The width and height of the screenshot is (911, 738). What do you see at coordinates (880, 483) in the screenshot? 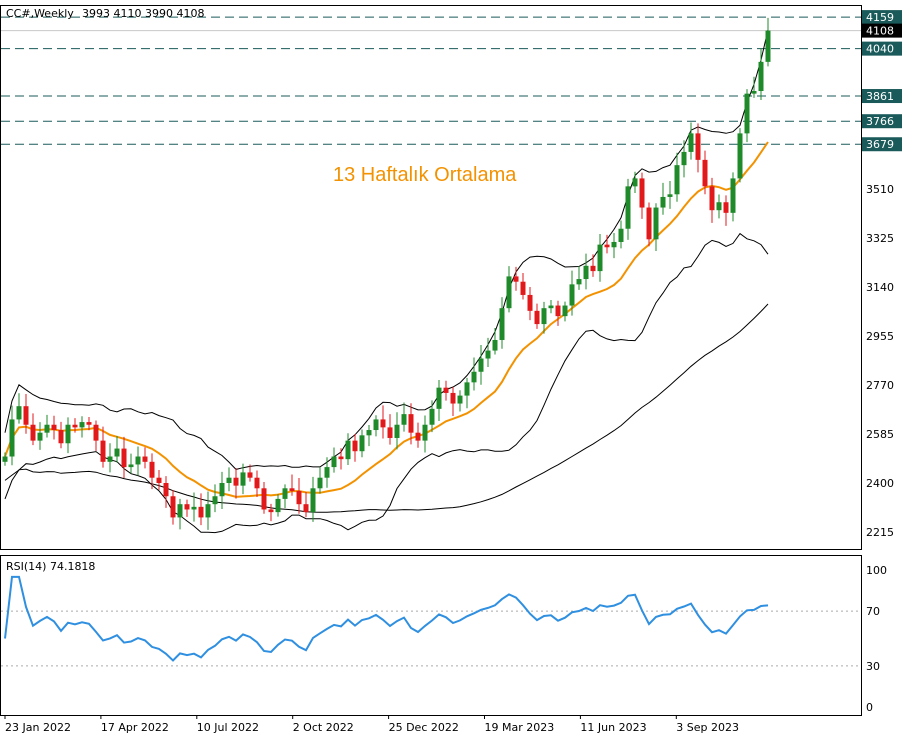
I see `price-axis-tick-label: 2400` at bounding box center [880, 483].